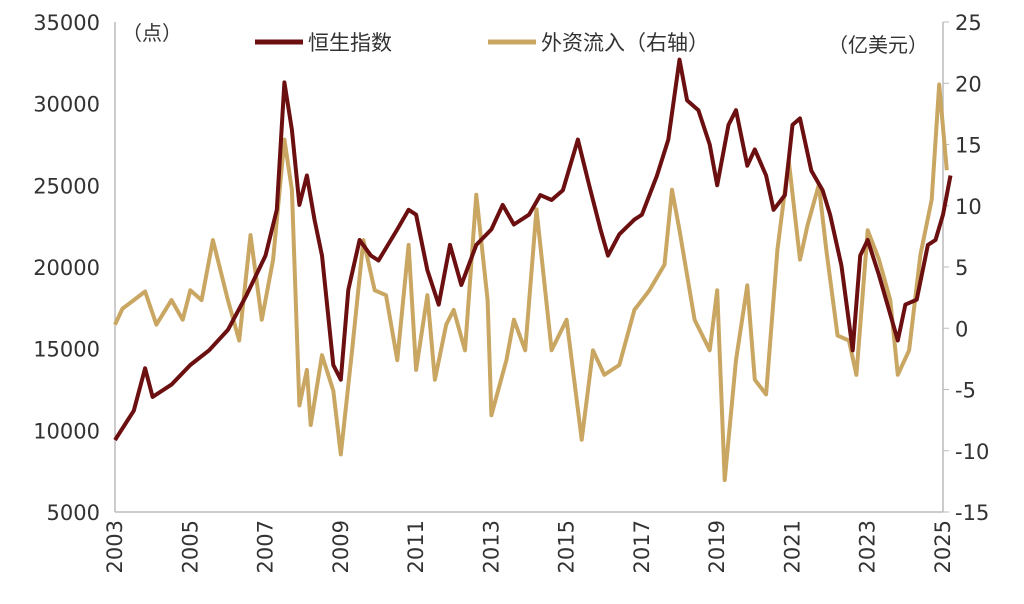 The width and height of the screenshot is (1024, 604). Describe the element at coordinates (190, 546) in the screenshot. I see `x-tick-label: 2005` at that location.